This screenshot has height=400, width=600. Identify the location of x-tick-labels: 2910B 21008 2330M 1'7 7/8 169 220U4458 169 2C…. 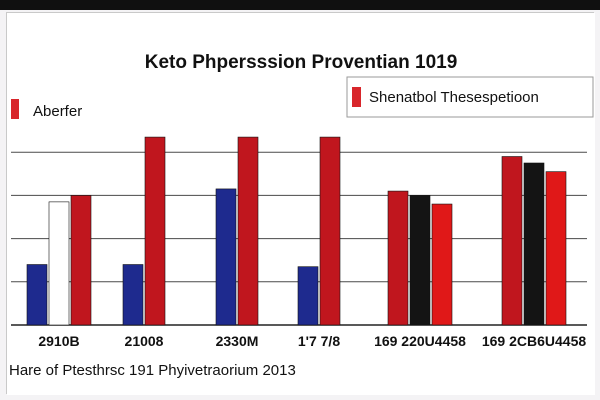
(312, 341).